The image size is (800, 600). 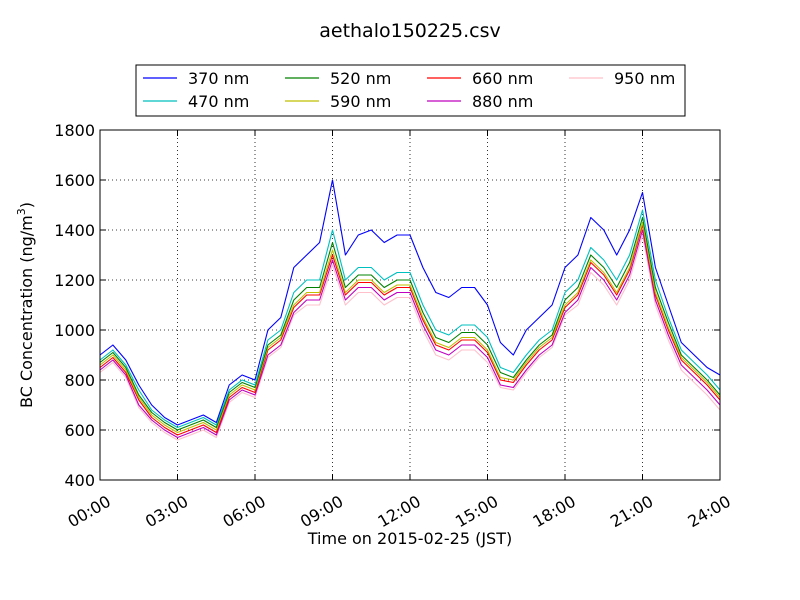 I want to click on x-tick-label: 00:00, so click(x=88, y=512).